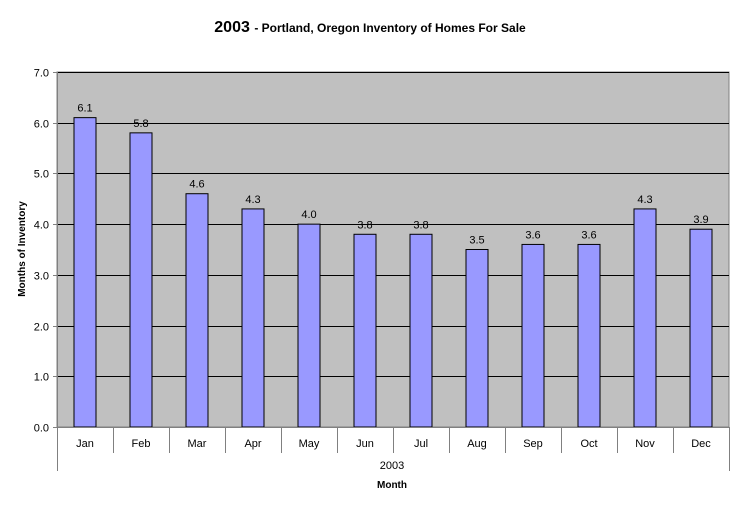 This screenshot has height=506, width=740. Describe the element at coordinates (589, 335) in the screenshot. I see `bar-oct` at that location.